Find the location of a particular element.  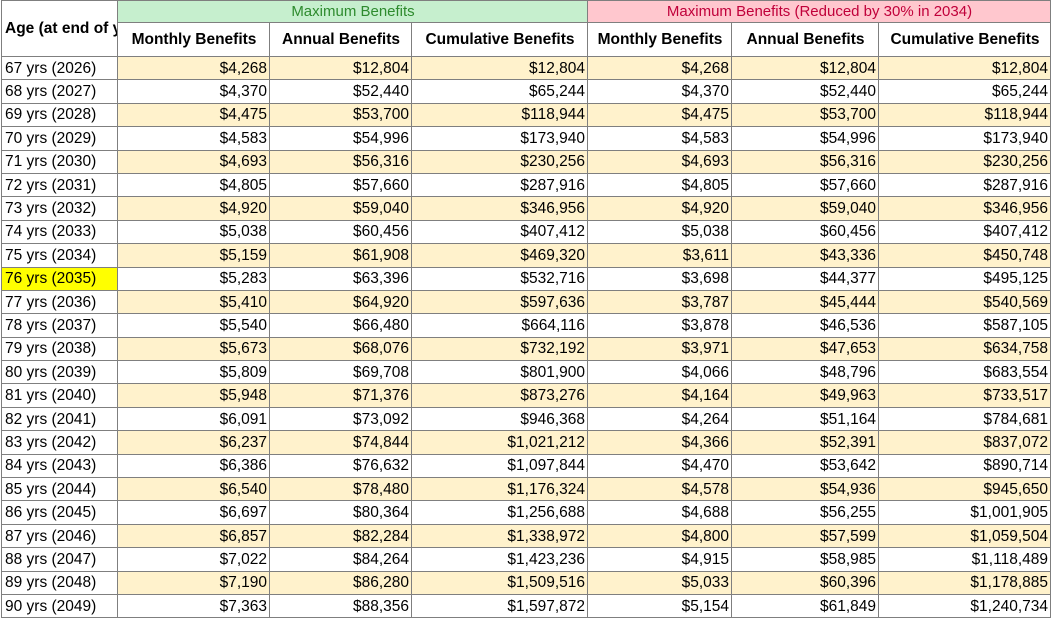

age-cell: 72 yrs (2031) is located at coordinates (59, 185).